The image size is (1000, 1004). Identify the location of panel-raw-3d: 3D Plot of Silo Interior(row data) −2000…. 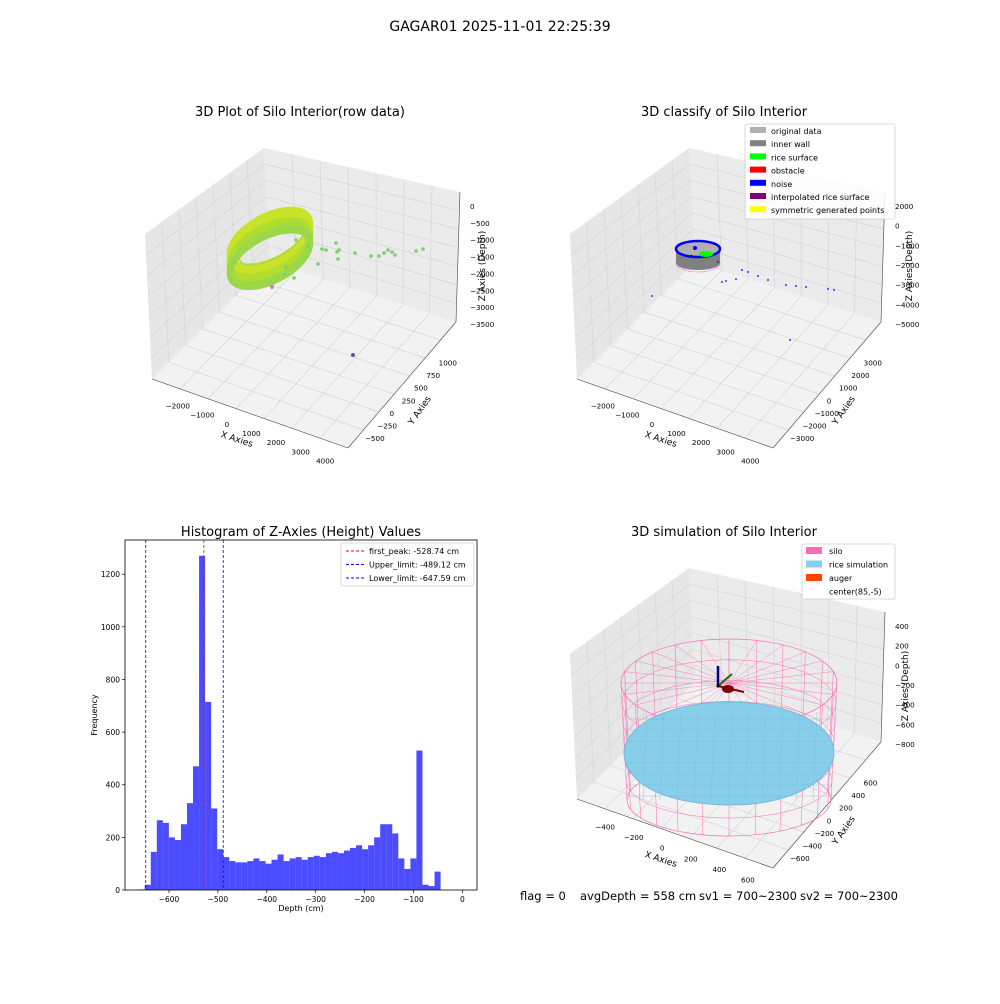
(320, 285).